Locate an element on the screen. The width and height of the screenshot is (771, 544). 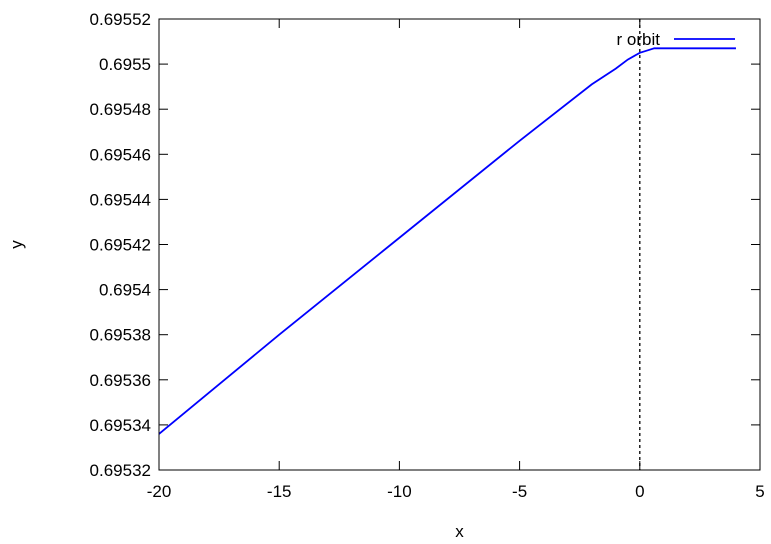
y-tick-label: 0.6955 is located at coordinates (125, 64).